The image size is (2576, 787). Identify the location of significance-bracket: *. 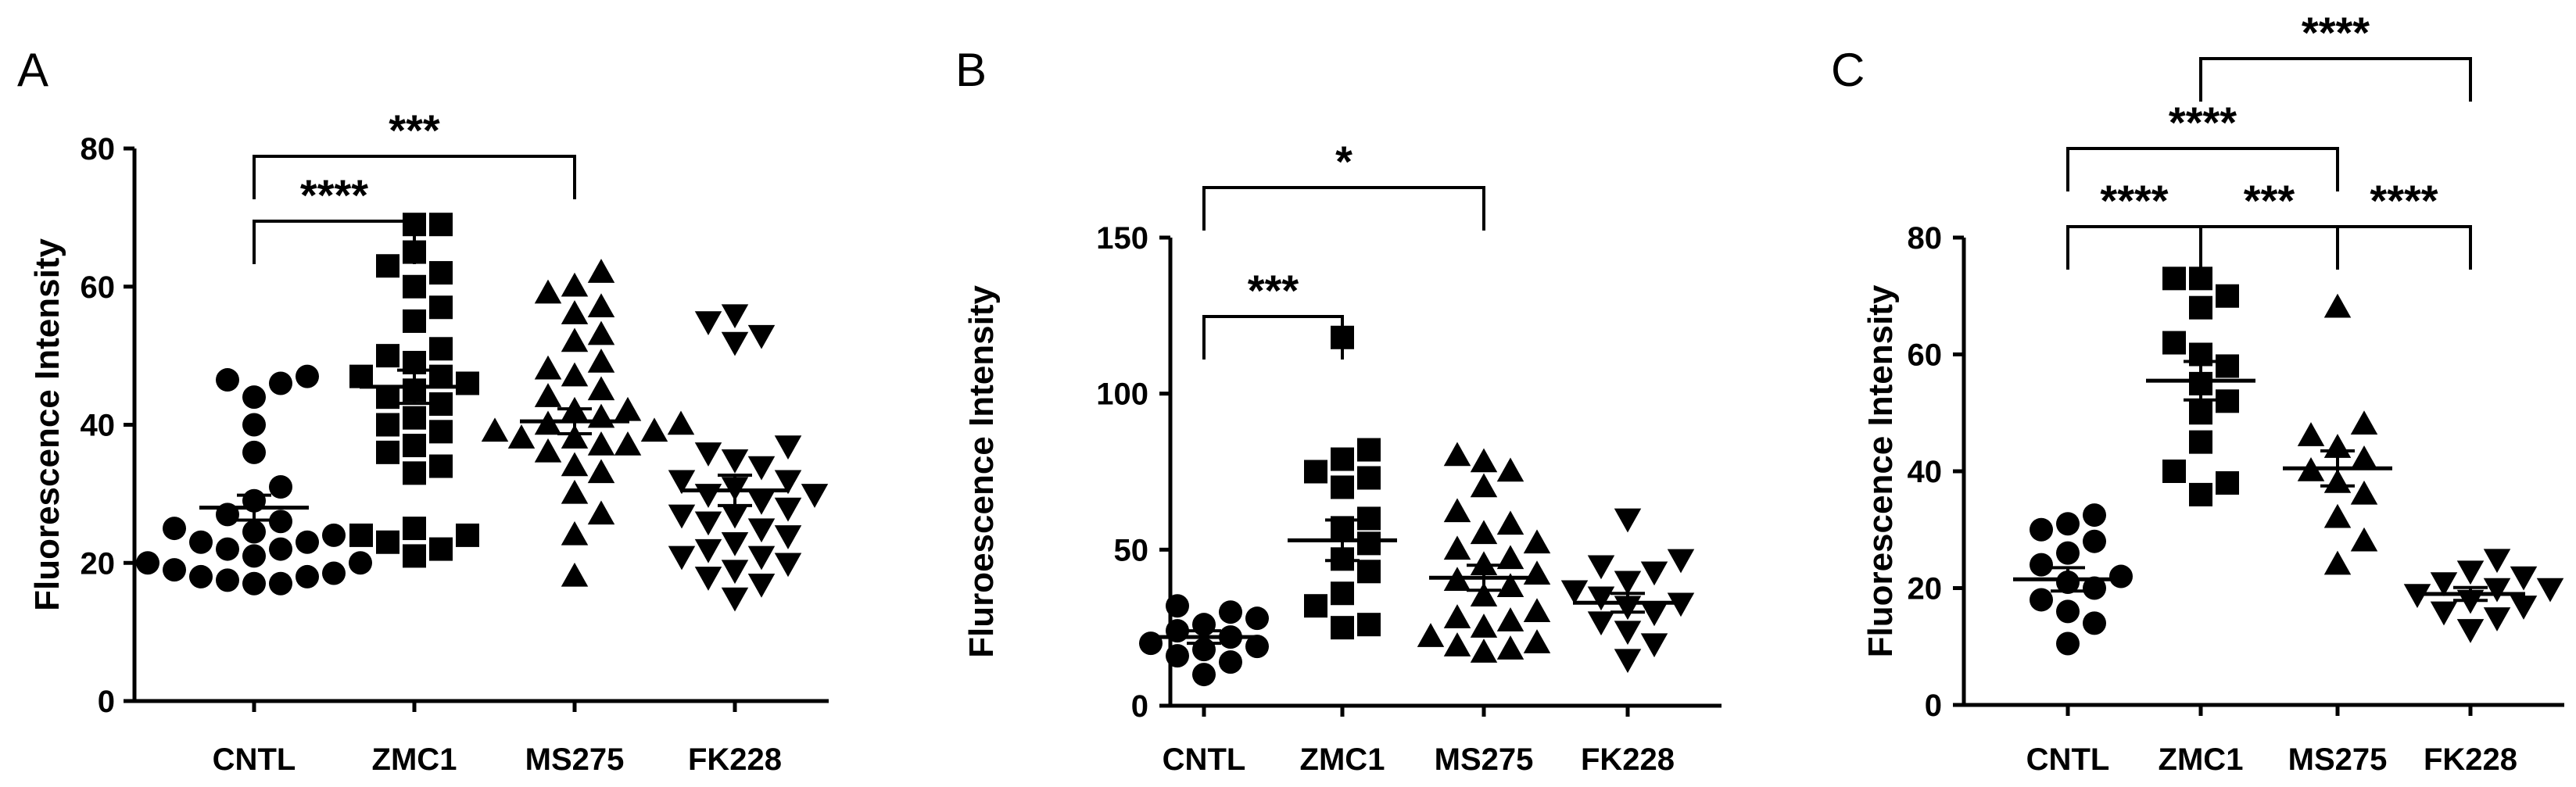
(1343, 184).